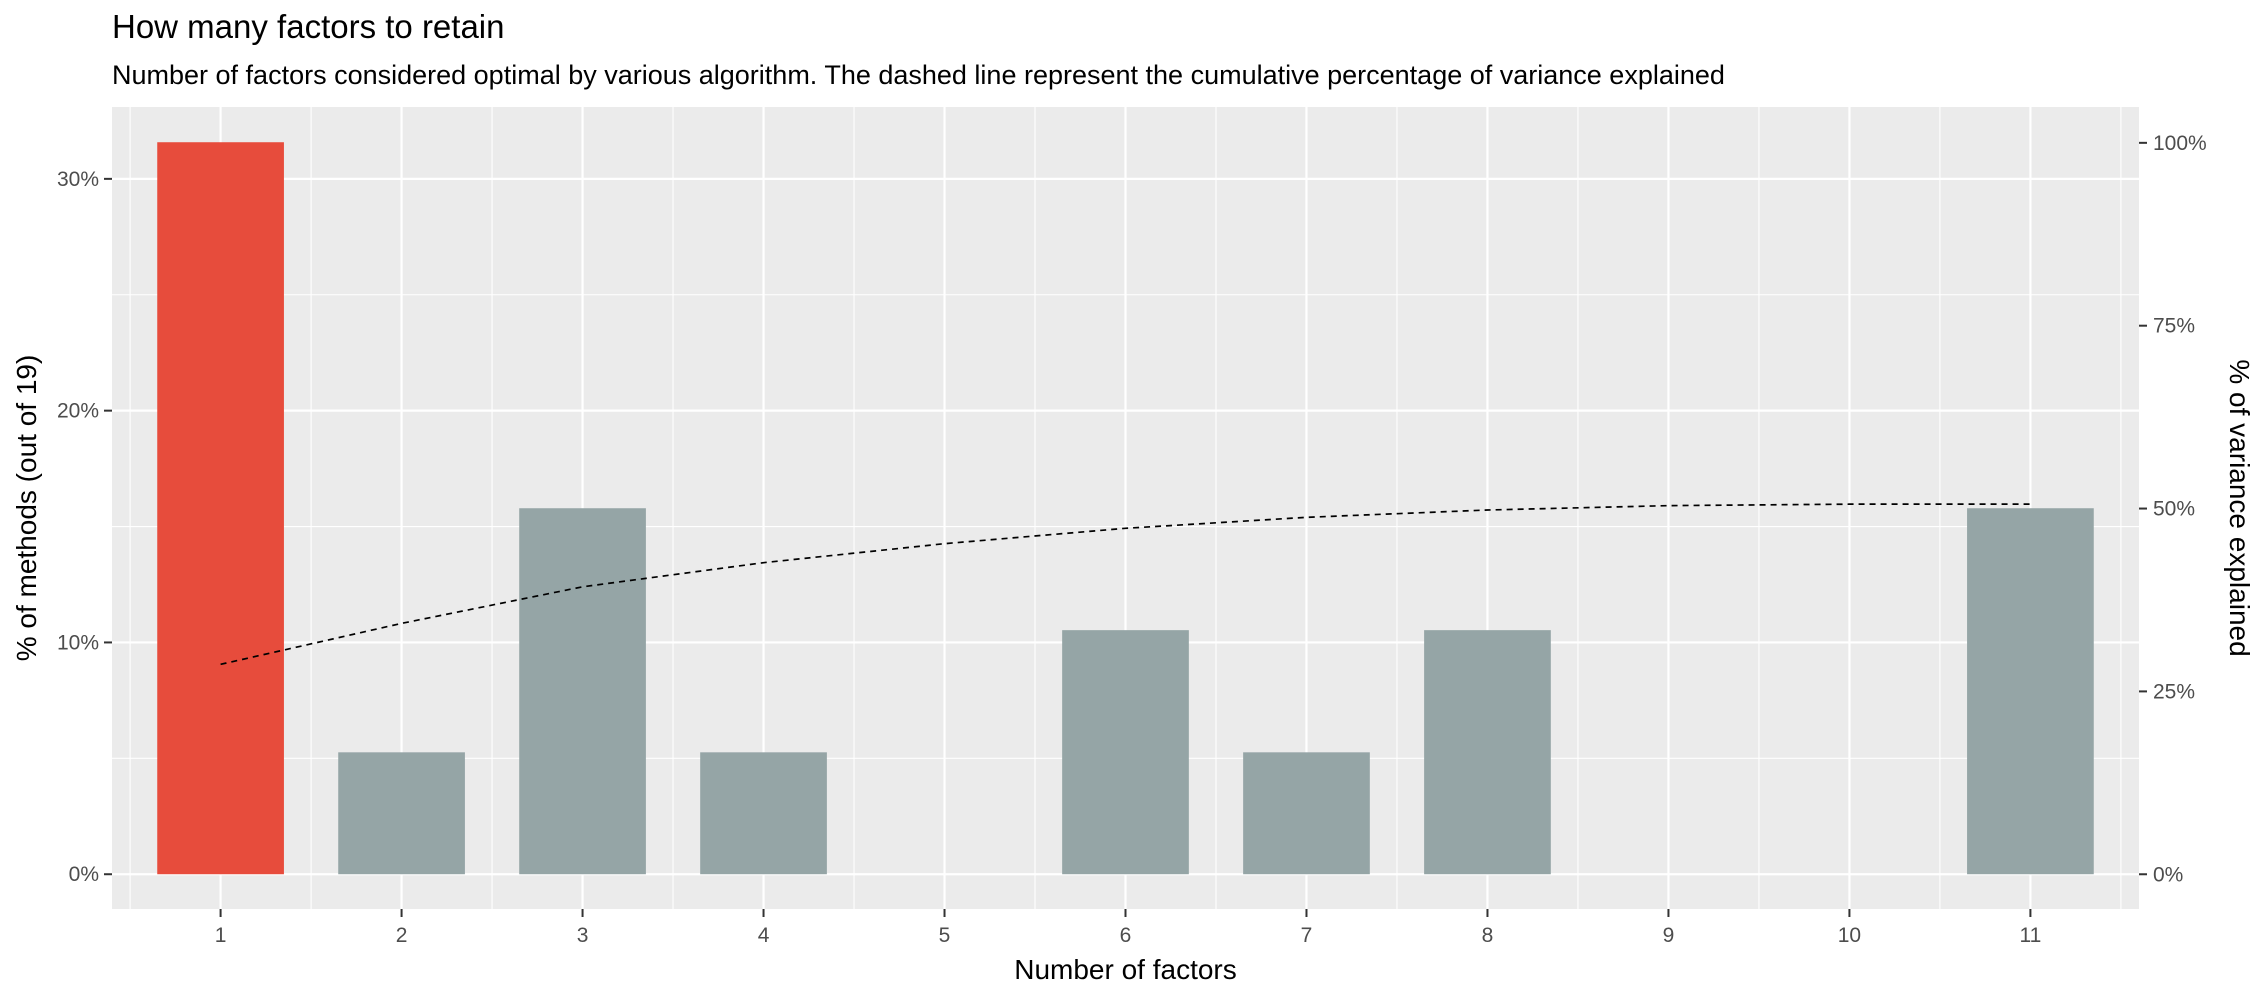  Describe the element at coordinates (402, 935) in the screenshot. I see `x-tick-label: 2` at that location.